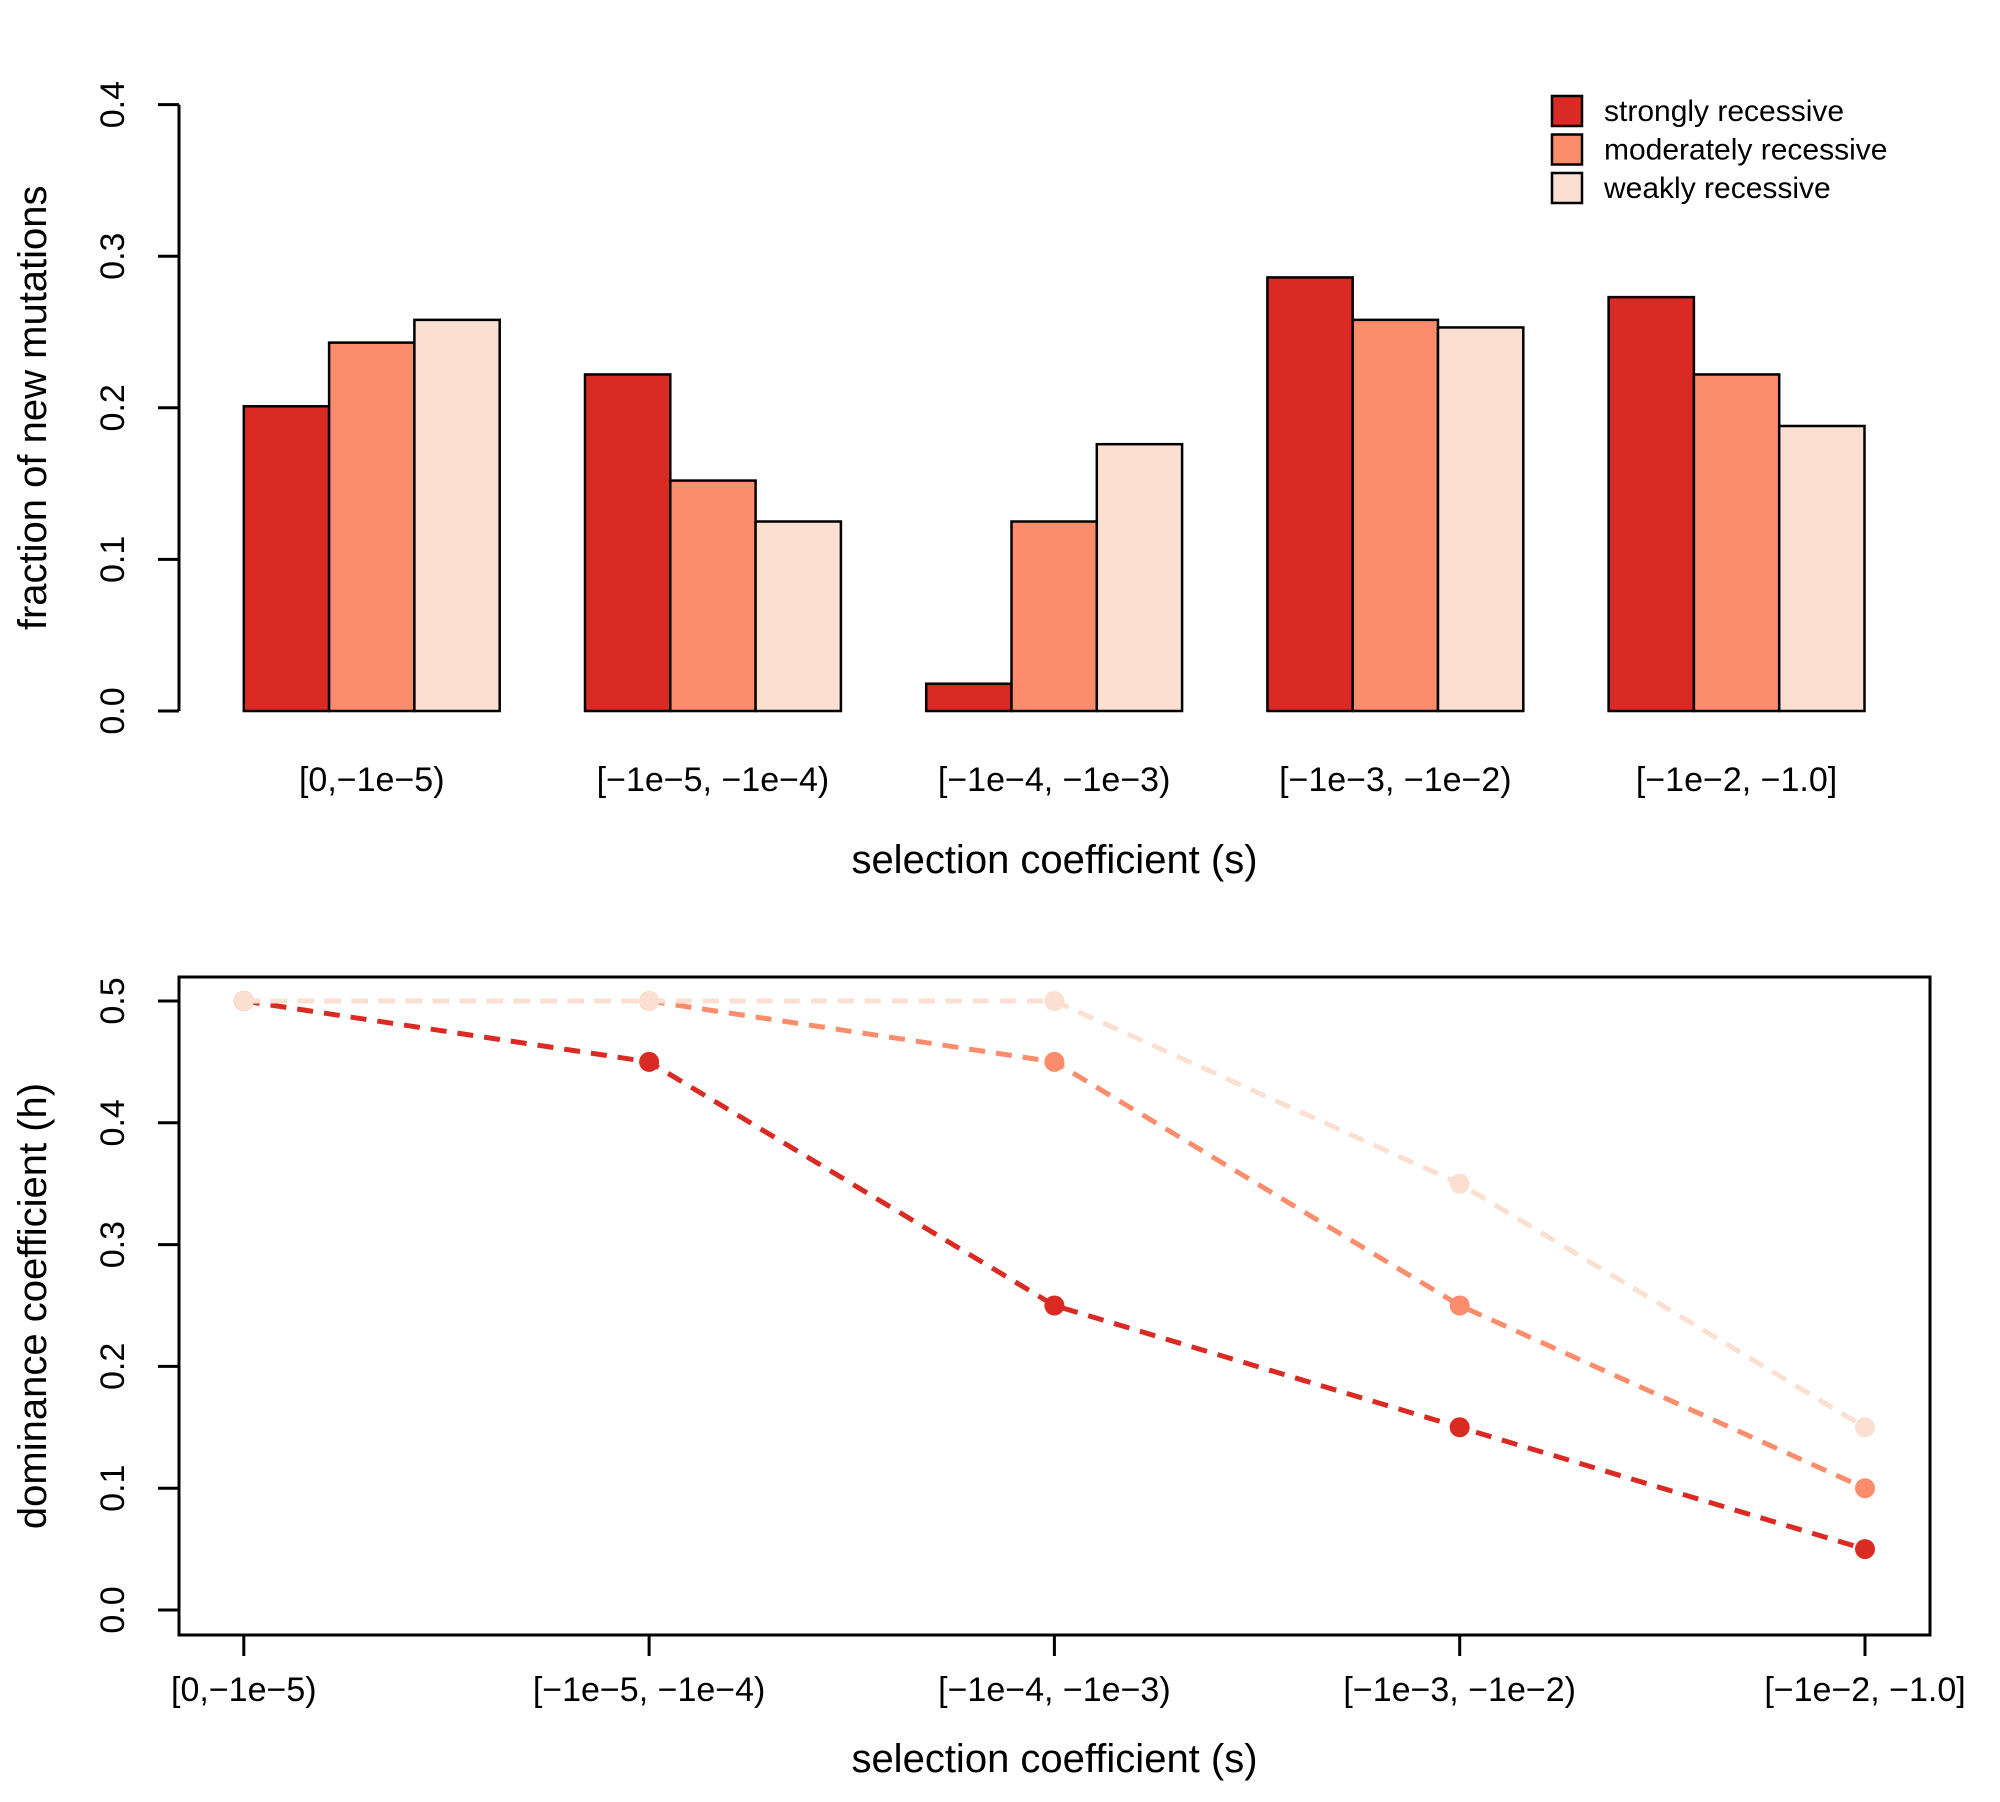 Image resolution: width=2000 pixels, height=1802 pixels. What do you see at coordinates (1717, 188) in the screenshot?
I see `legend-label-weakly-recessive: weakly recessive` at bounding box center [1717, 188].